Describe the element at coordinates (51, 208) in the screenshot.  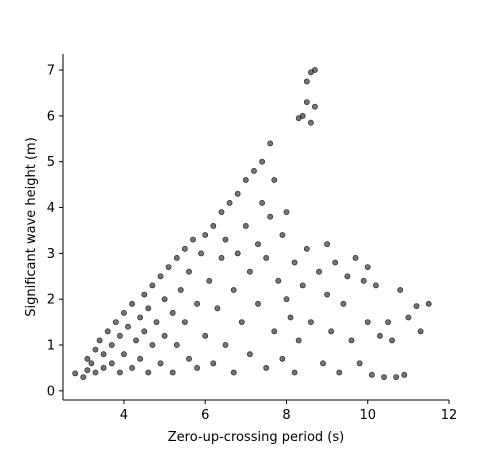
I see `y-tick-label: 4` at that location.